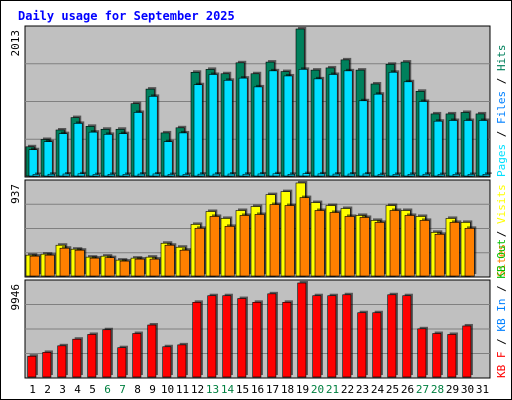 This screenshot has width=512, height=400. Describe the element at coordinates (501, 230) in the screenshot. I see `y-axis-legend: Sites / Visits` at that location.